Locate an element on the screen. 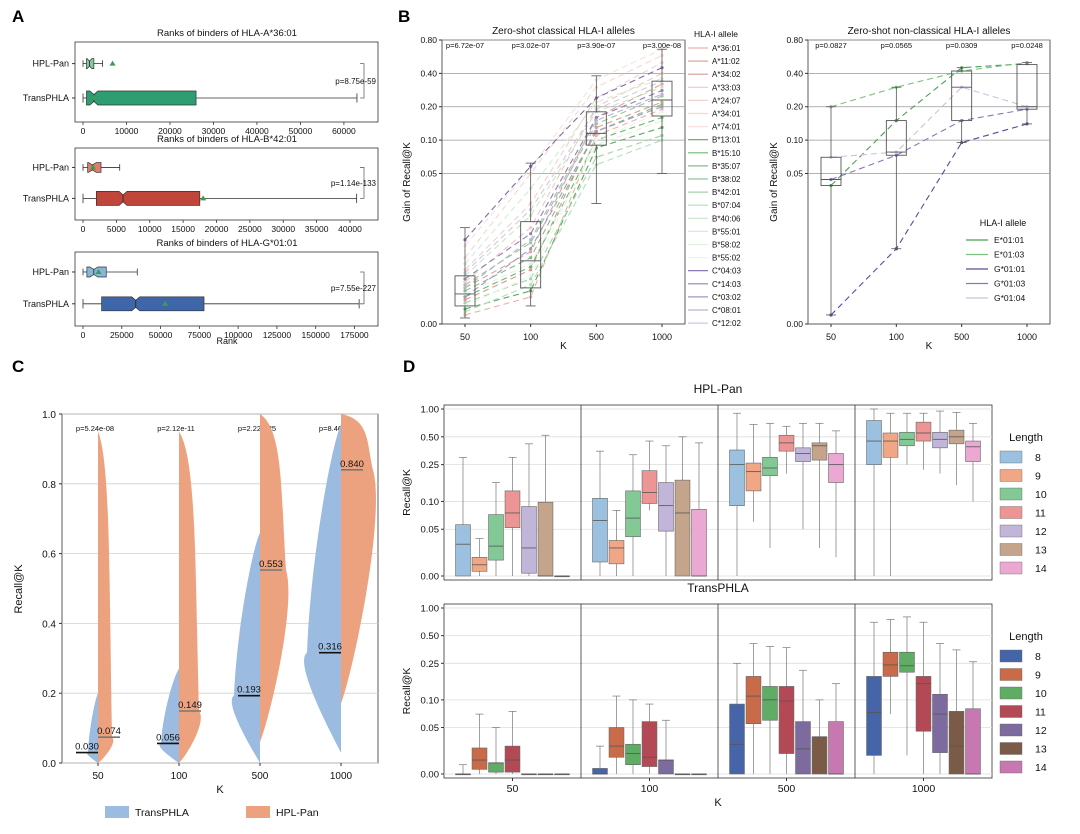  legend-label: C*08:01 is located at coordinates (726, 310).